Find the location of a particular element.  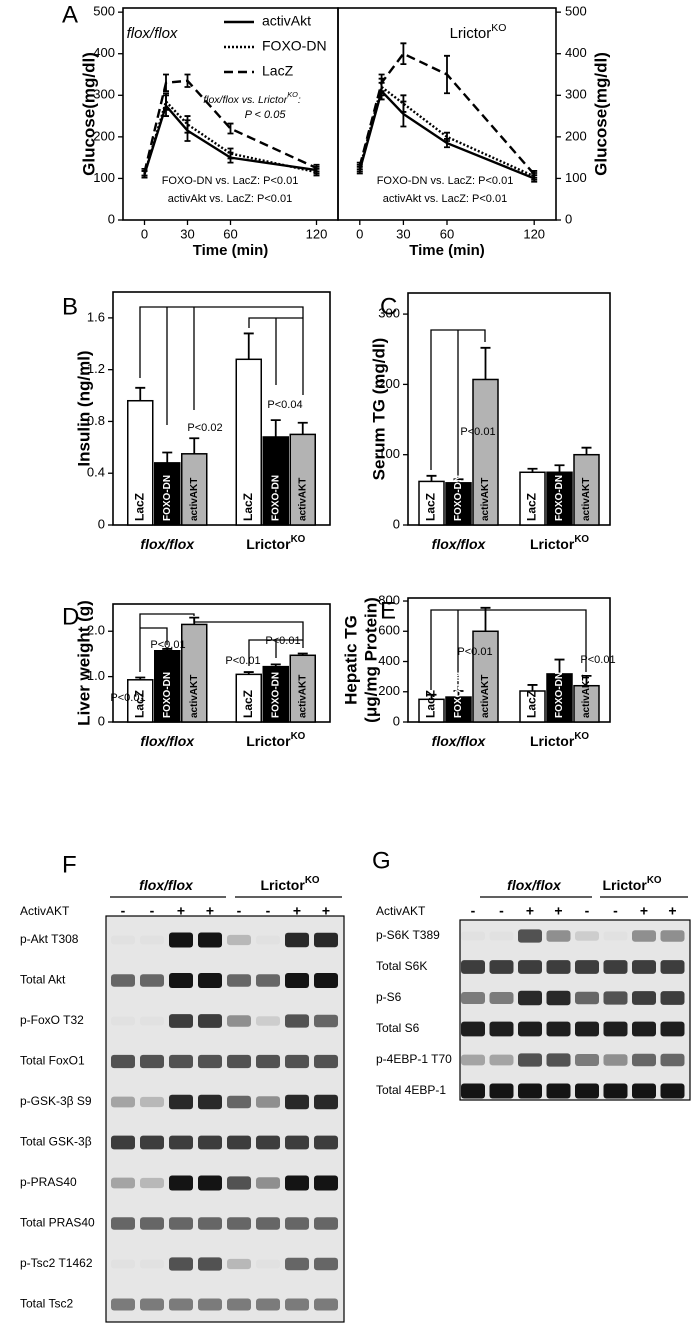

x-tick-label-part: Lrictor is located at coordinates (552, 544).